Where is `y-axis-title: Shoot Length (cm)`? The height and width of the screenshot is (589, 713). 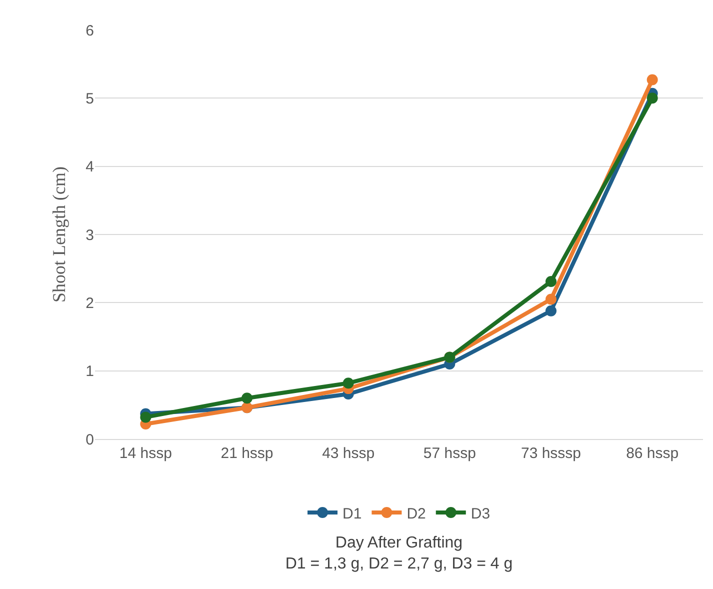 y-axis-title: Shoot Length (cm) is located at coordinates (58, 234).